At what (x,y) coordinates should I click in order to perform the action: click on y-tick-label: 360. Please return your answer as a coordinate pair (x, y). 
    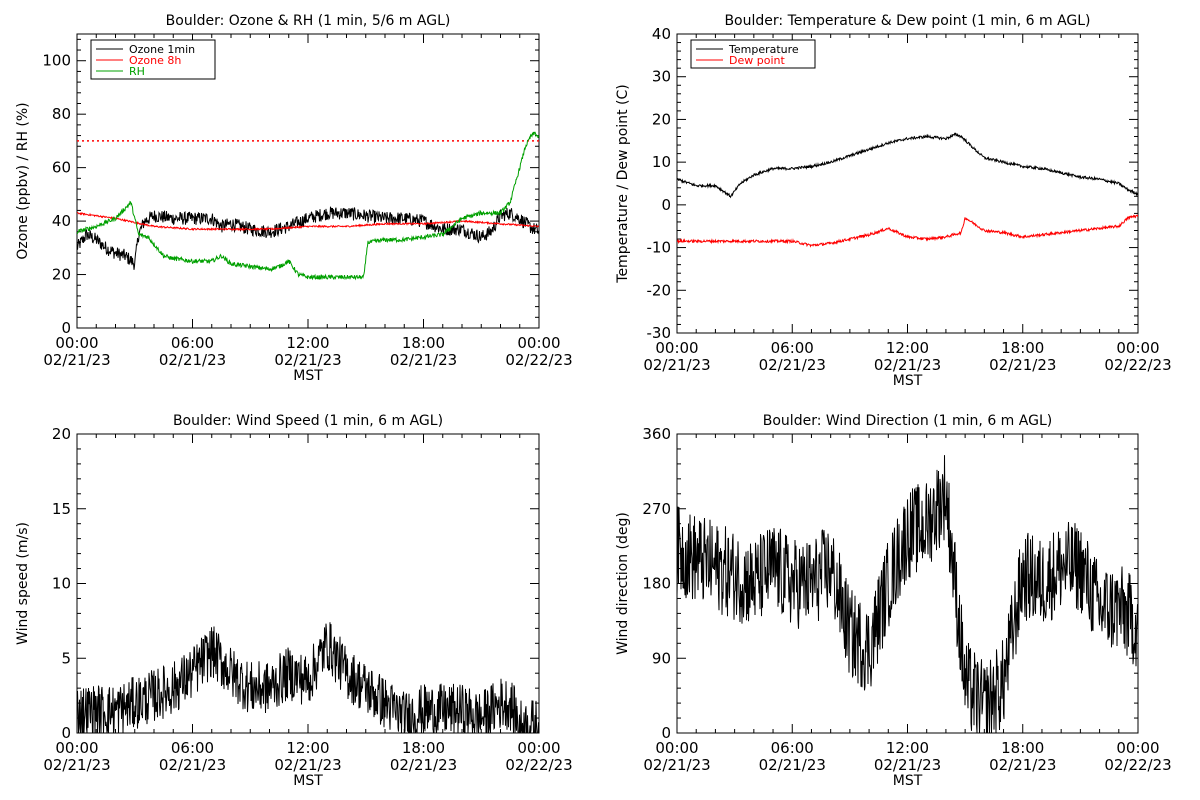
    Looking at the image, I should click on (656, 434).